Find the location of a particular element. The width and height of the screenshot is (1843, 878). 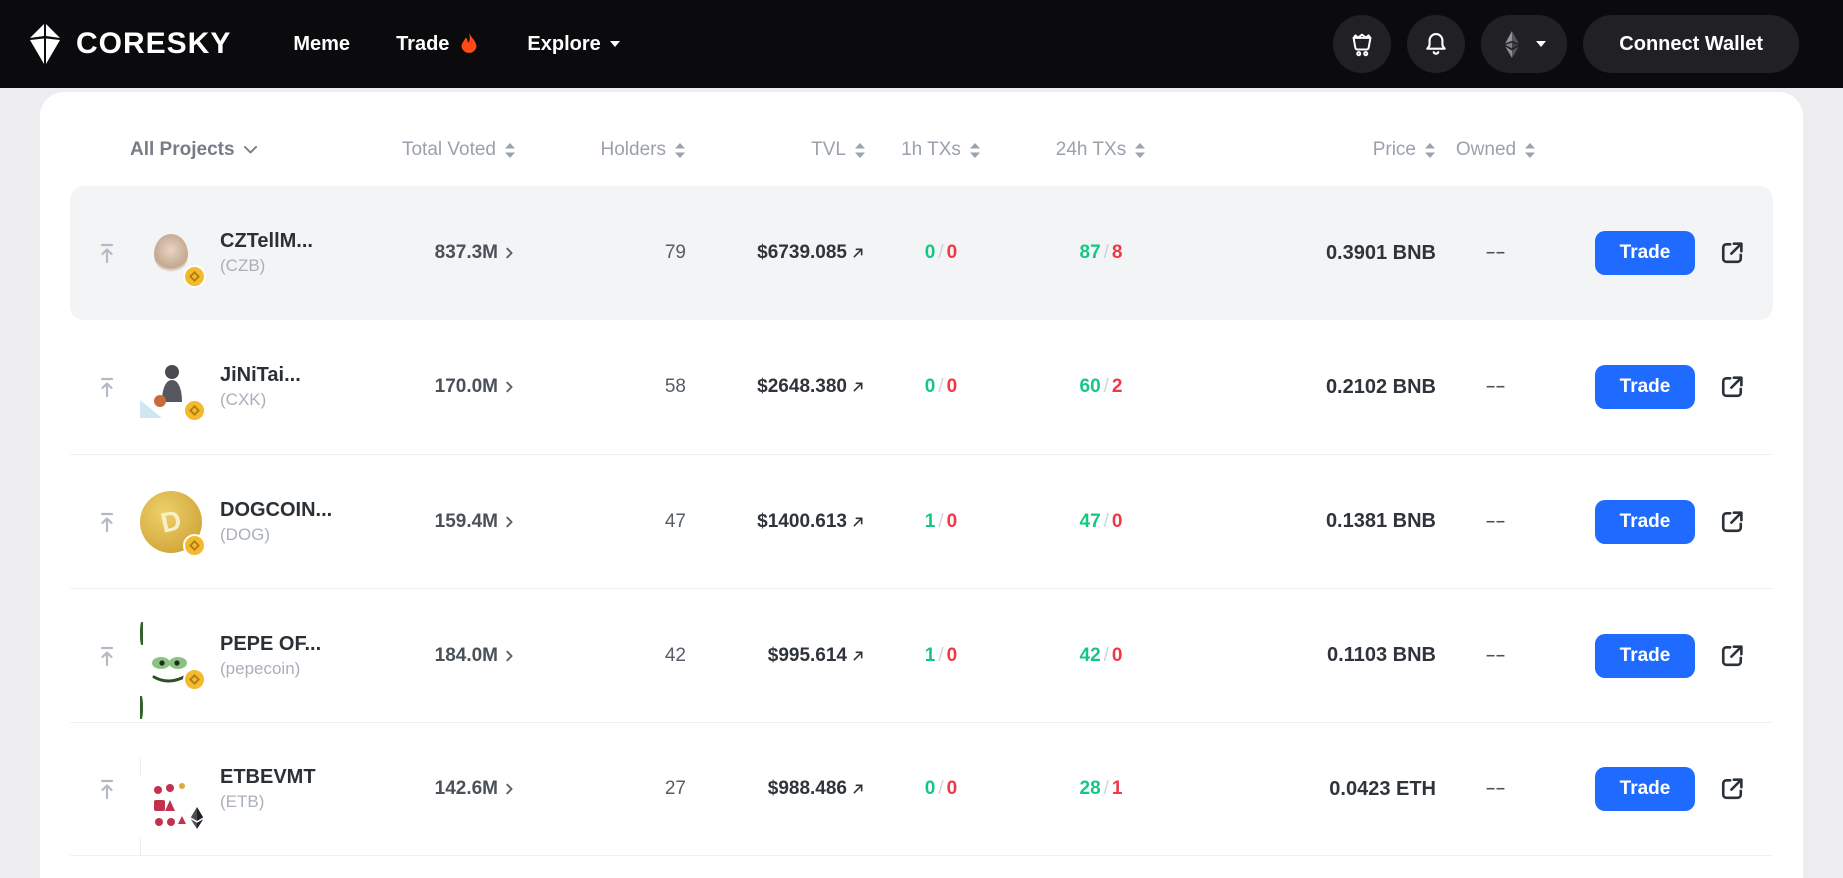

cxk-avatar-image is located at coordinates (171, 387).